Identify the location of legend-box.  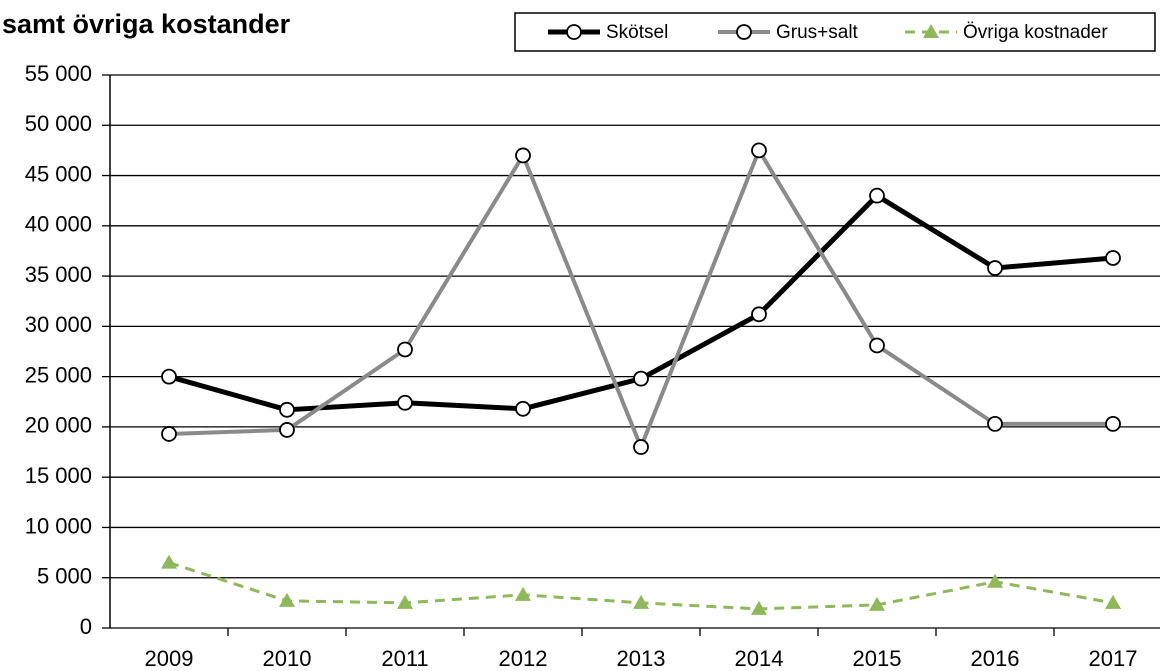
(835, 32).